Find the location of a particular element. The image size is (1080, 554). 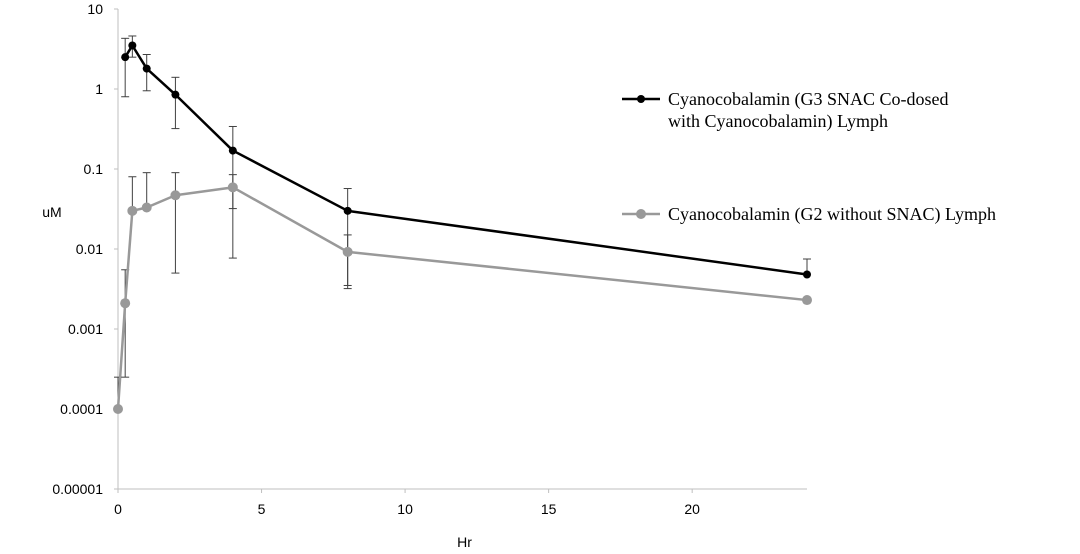

x-tick-label: 5 is located at coordinates (262, 509).